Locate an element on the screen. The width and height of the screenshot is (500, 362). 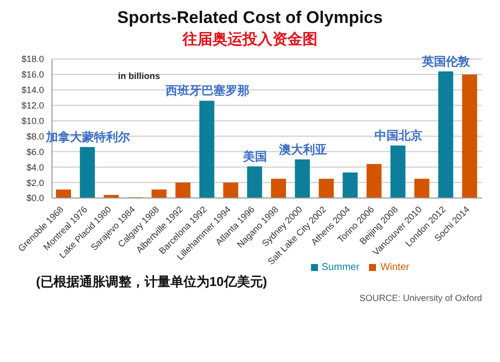
y-tick-label: $16.0 is located at coordinates (32, 75).